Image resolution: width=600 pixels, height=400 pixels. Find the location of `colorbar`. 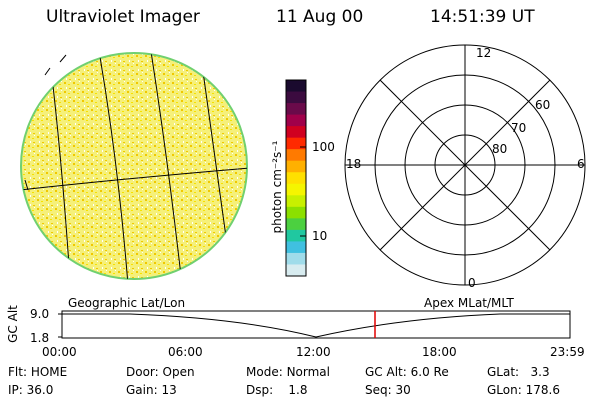

colorbar is located at coordinates (296, 178).